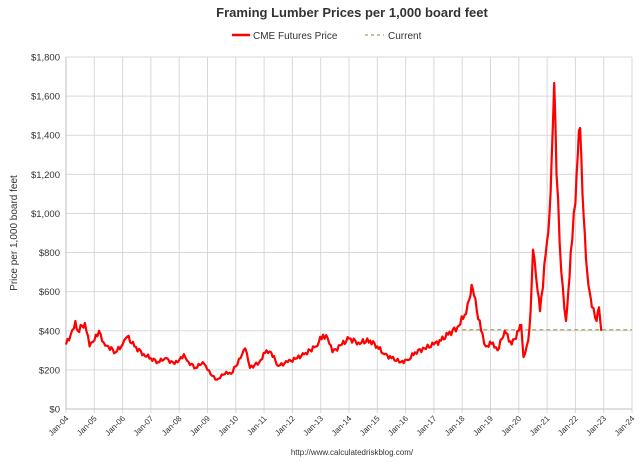 The image size is (640, 462). I want to click on x-tick-label: Jan-10, so click(229, 426).